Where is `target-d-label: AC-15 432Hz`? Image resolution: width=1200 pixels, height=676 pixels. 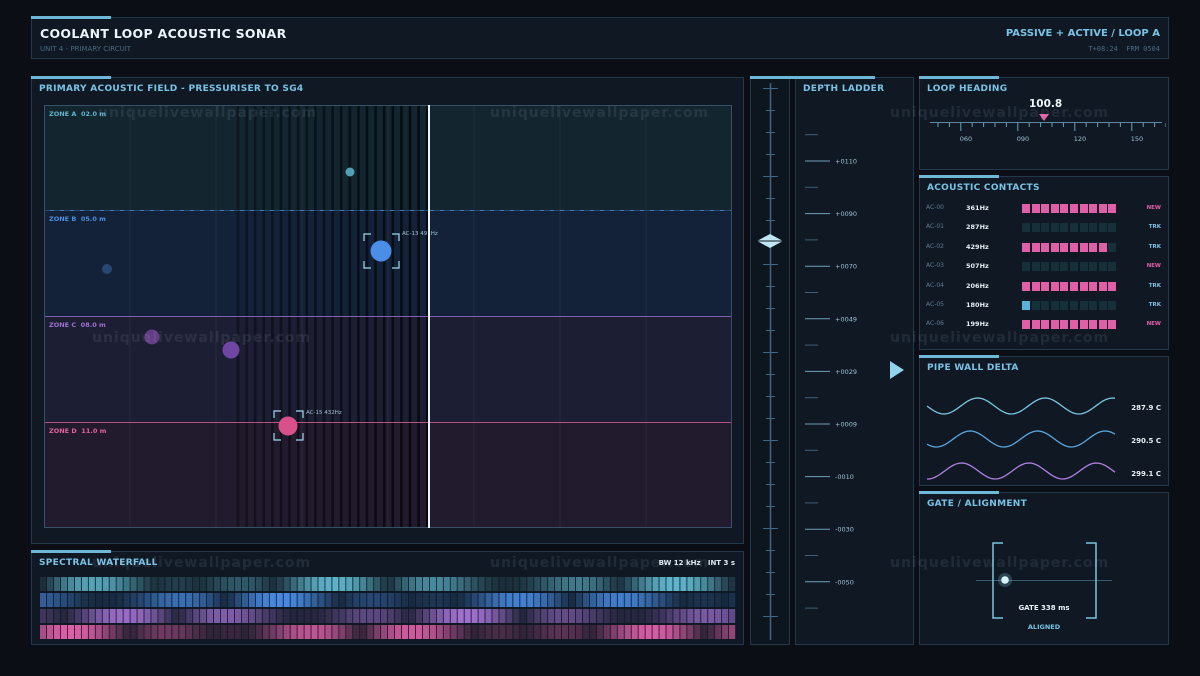 target-d-label: AC-15 432Hz is located at coordinates (324, 413).